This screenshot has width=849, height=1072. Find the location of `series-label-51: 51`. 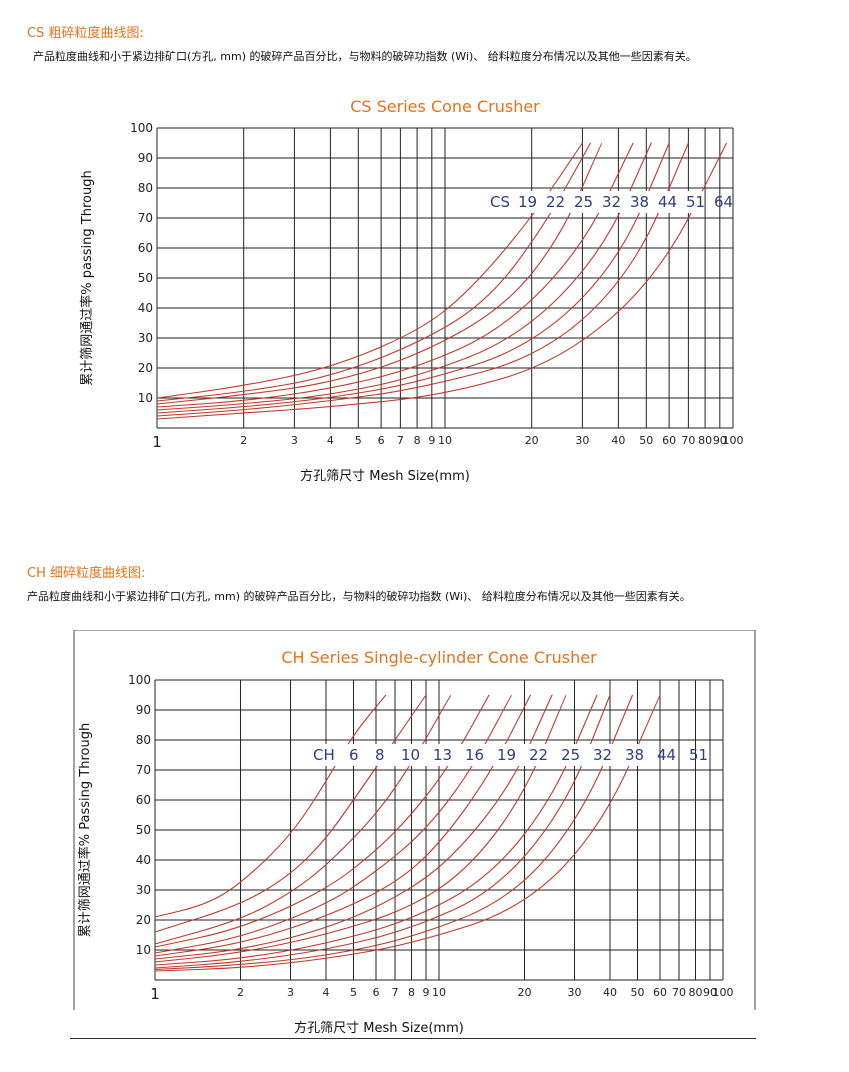

series-label-51: 51 is located at coordinates (698, 755).